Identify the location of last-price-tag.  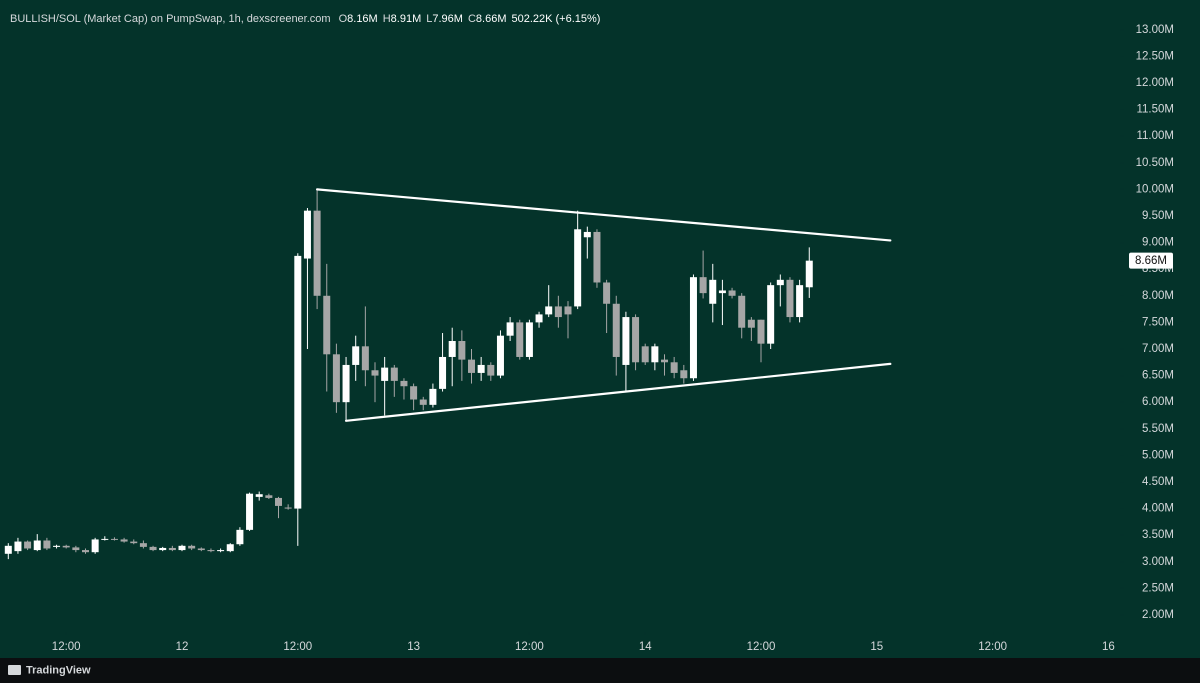
(1151, 260).